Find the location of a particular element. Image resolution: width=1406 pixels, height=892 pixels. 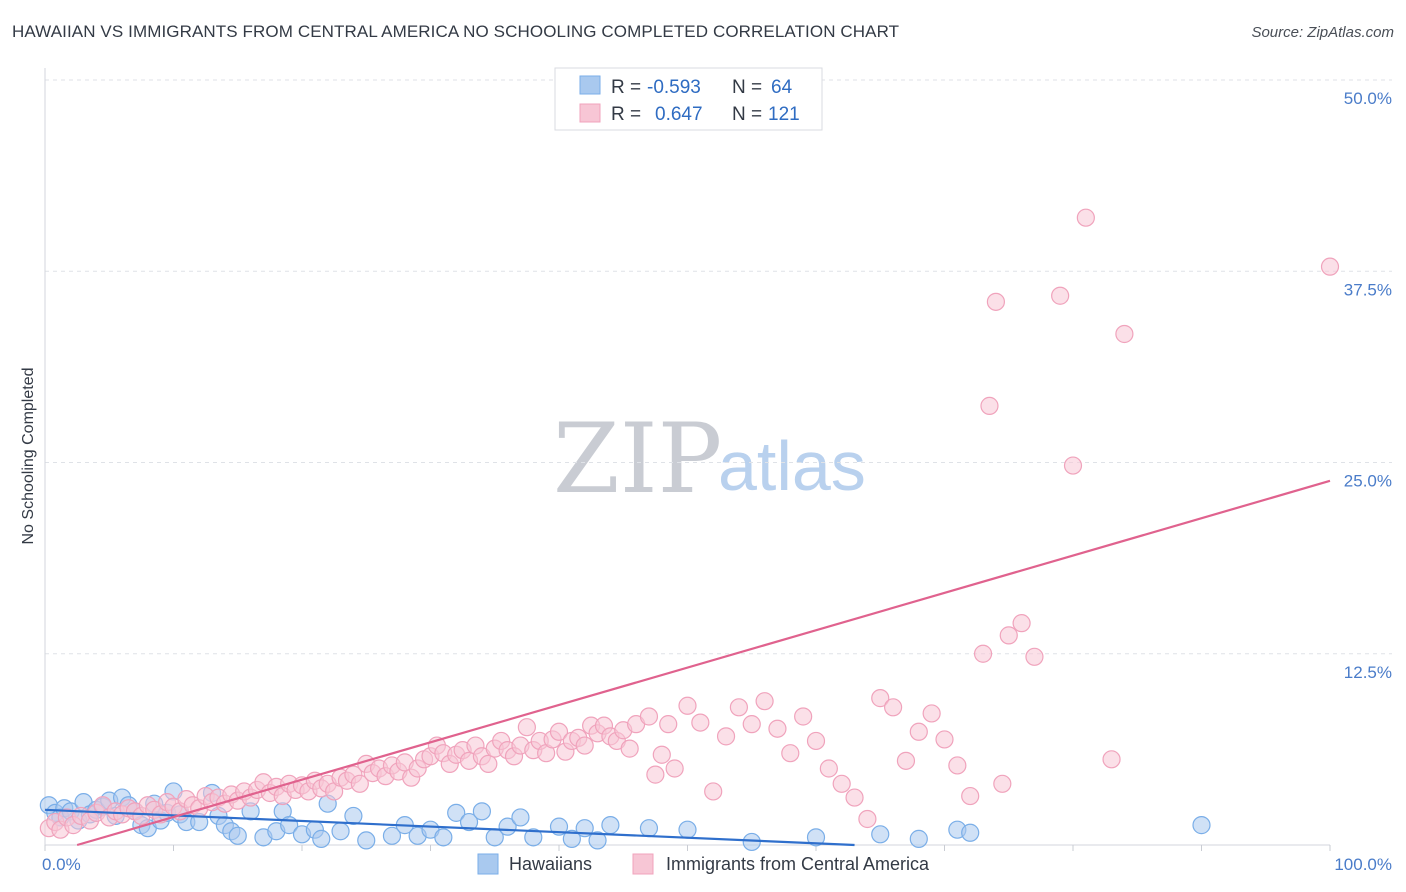

x-tick-label-1: 100.0% is located at coordinates (1363, 864).